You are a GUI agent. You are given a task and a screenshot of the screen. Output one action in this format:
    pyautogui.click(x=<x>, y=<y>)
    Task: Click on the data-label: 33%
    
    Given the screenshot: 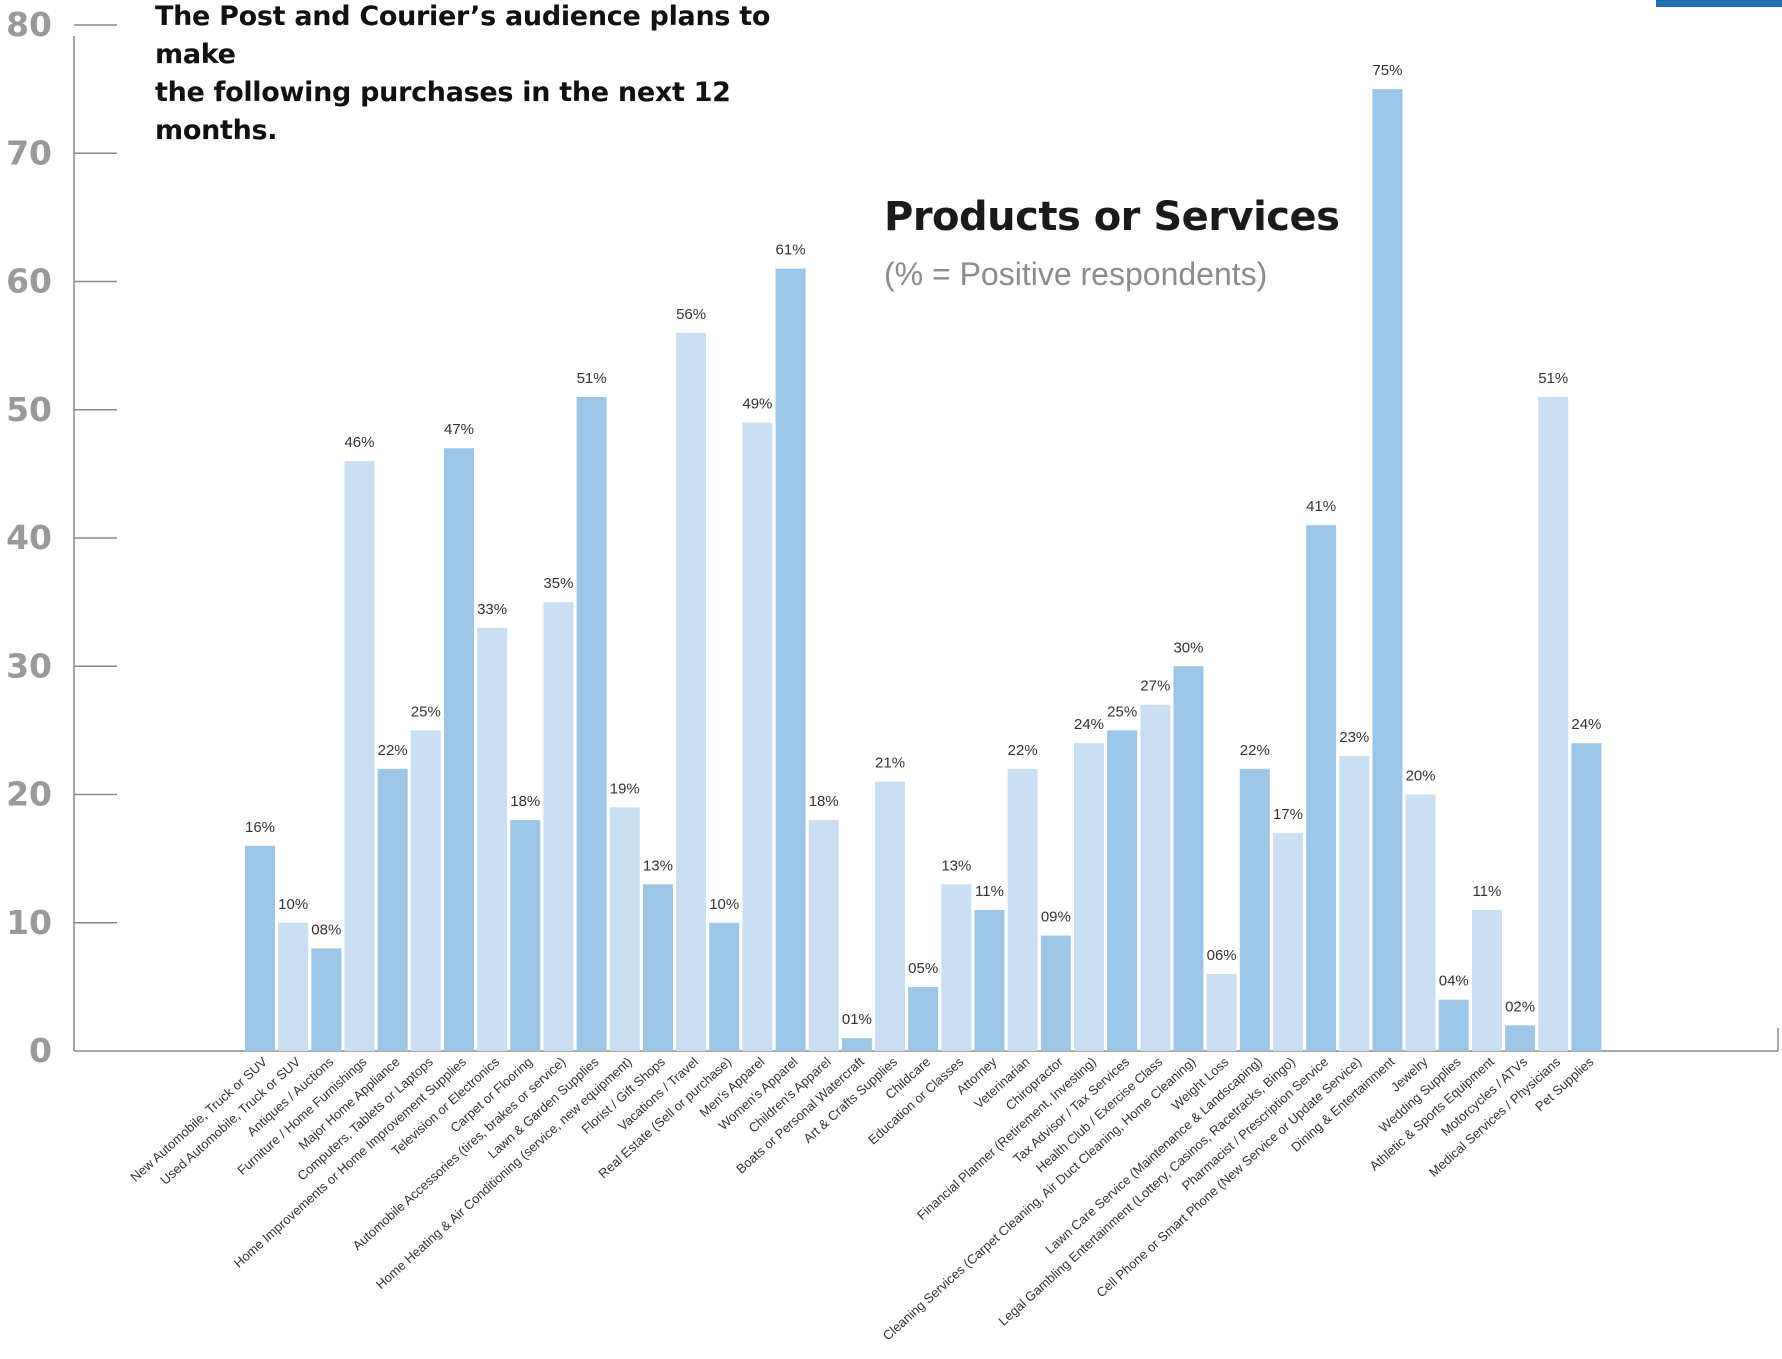 What is the action you would take?
    pyautogui.click(x=492, y=609)
    